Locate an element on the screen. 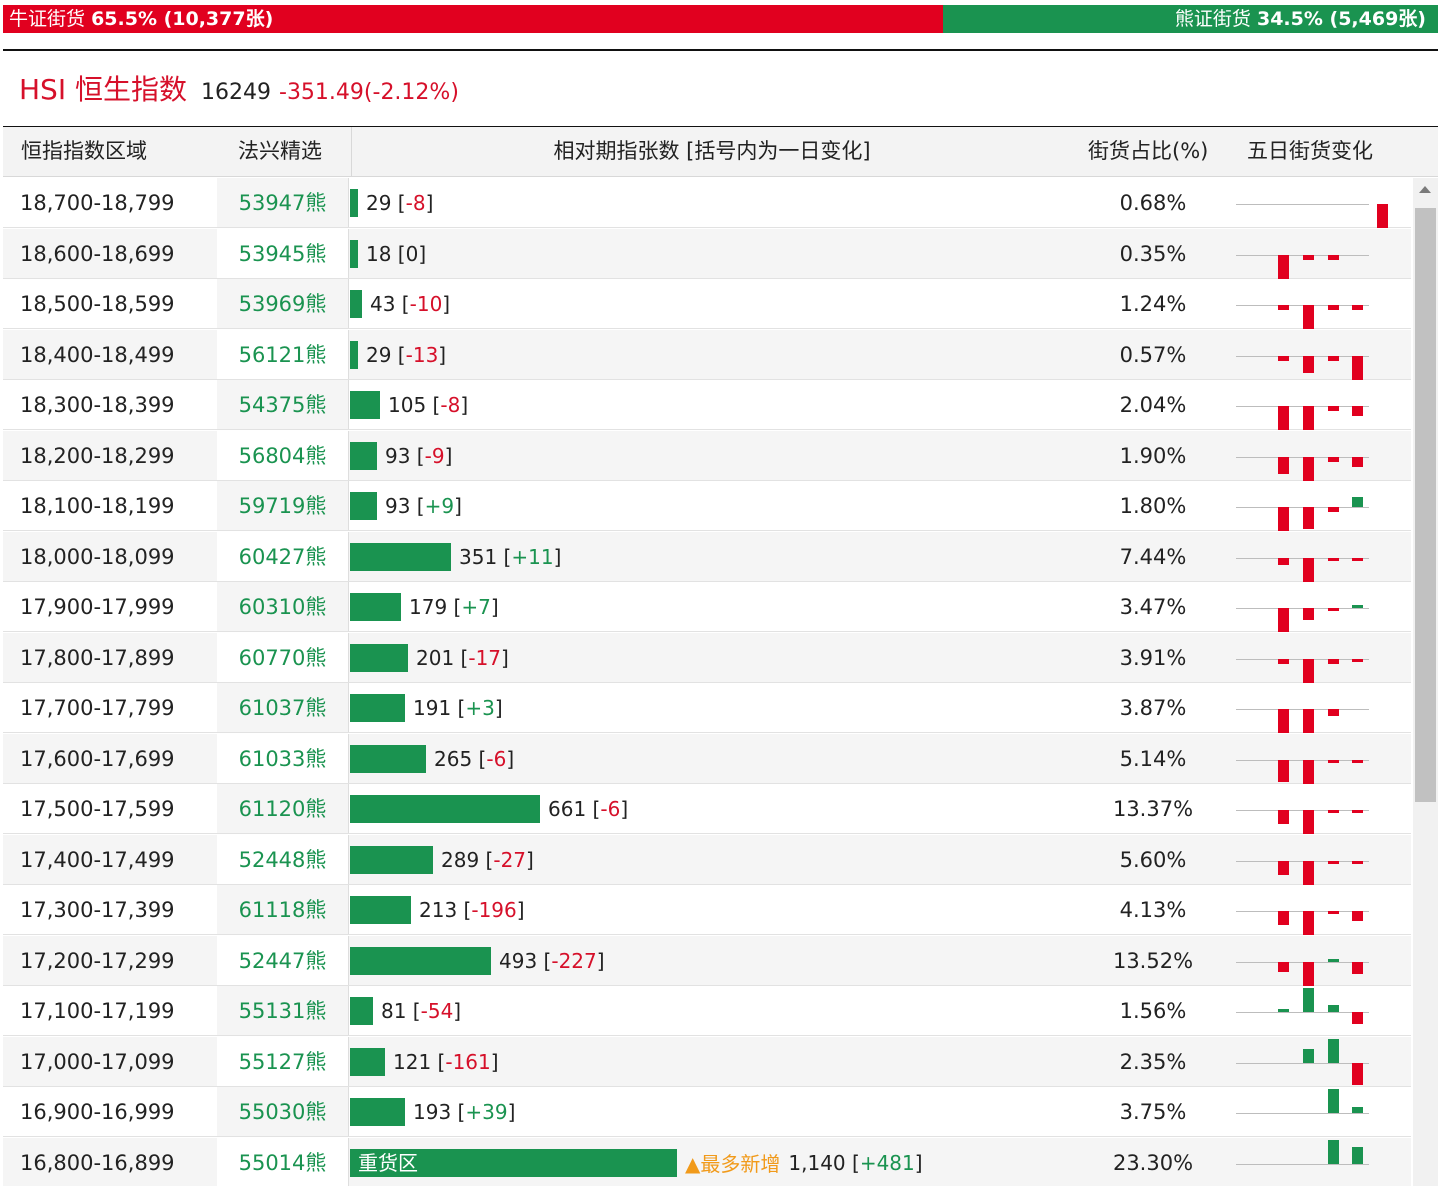  pick-link: 52448熊 is located at coordinates (283, 859).